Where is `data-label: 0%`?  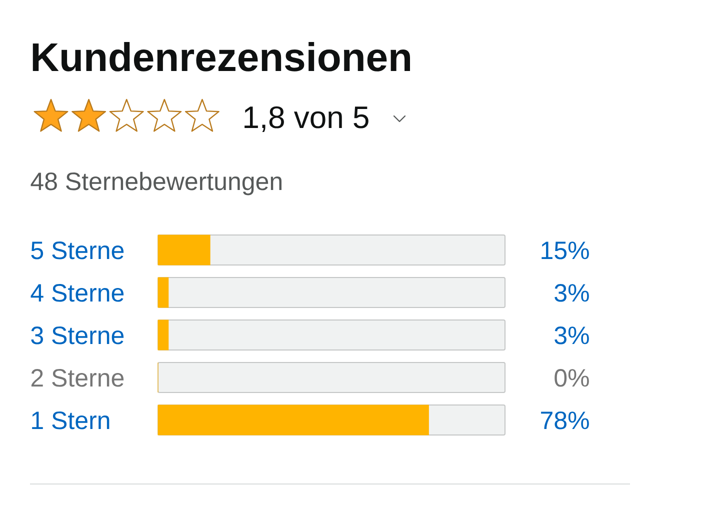
data-label: 0% is located at coordinates (571, 378).